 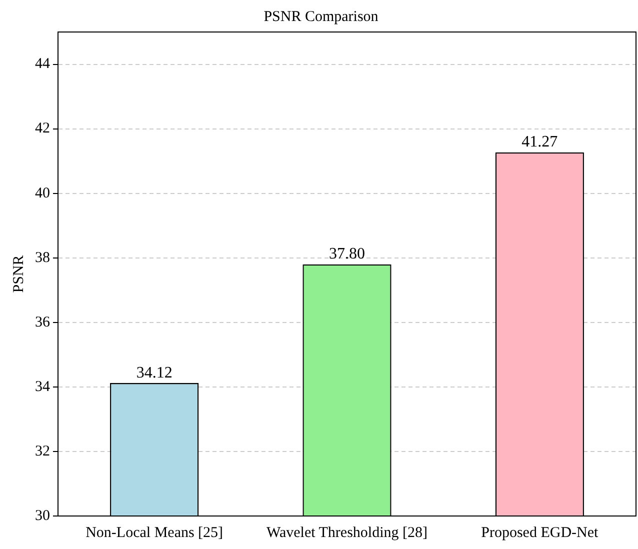 What do you see at coordinates (155, 532) in the screenshot?
I see `x-tick-label: Non-Local Means [25]` at bounding box center [155, 532].